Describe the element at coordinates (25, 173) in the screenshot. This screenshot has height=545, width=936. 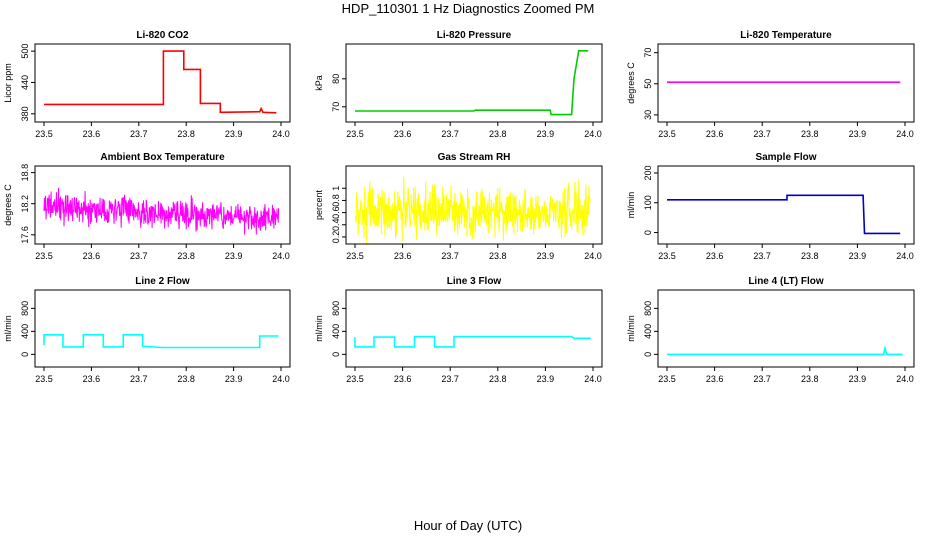
I see `y-tick-label: 18.8` at that location.